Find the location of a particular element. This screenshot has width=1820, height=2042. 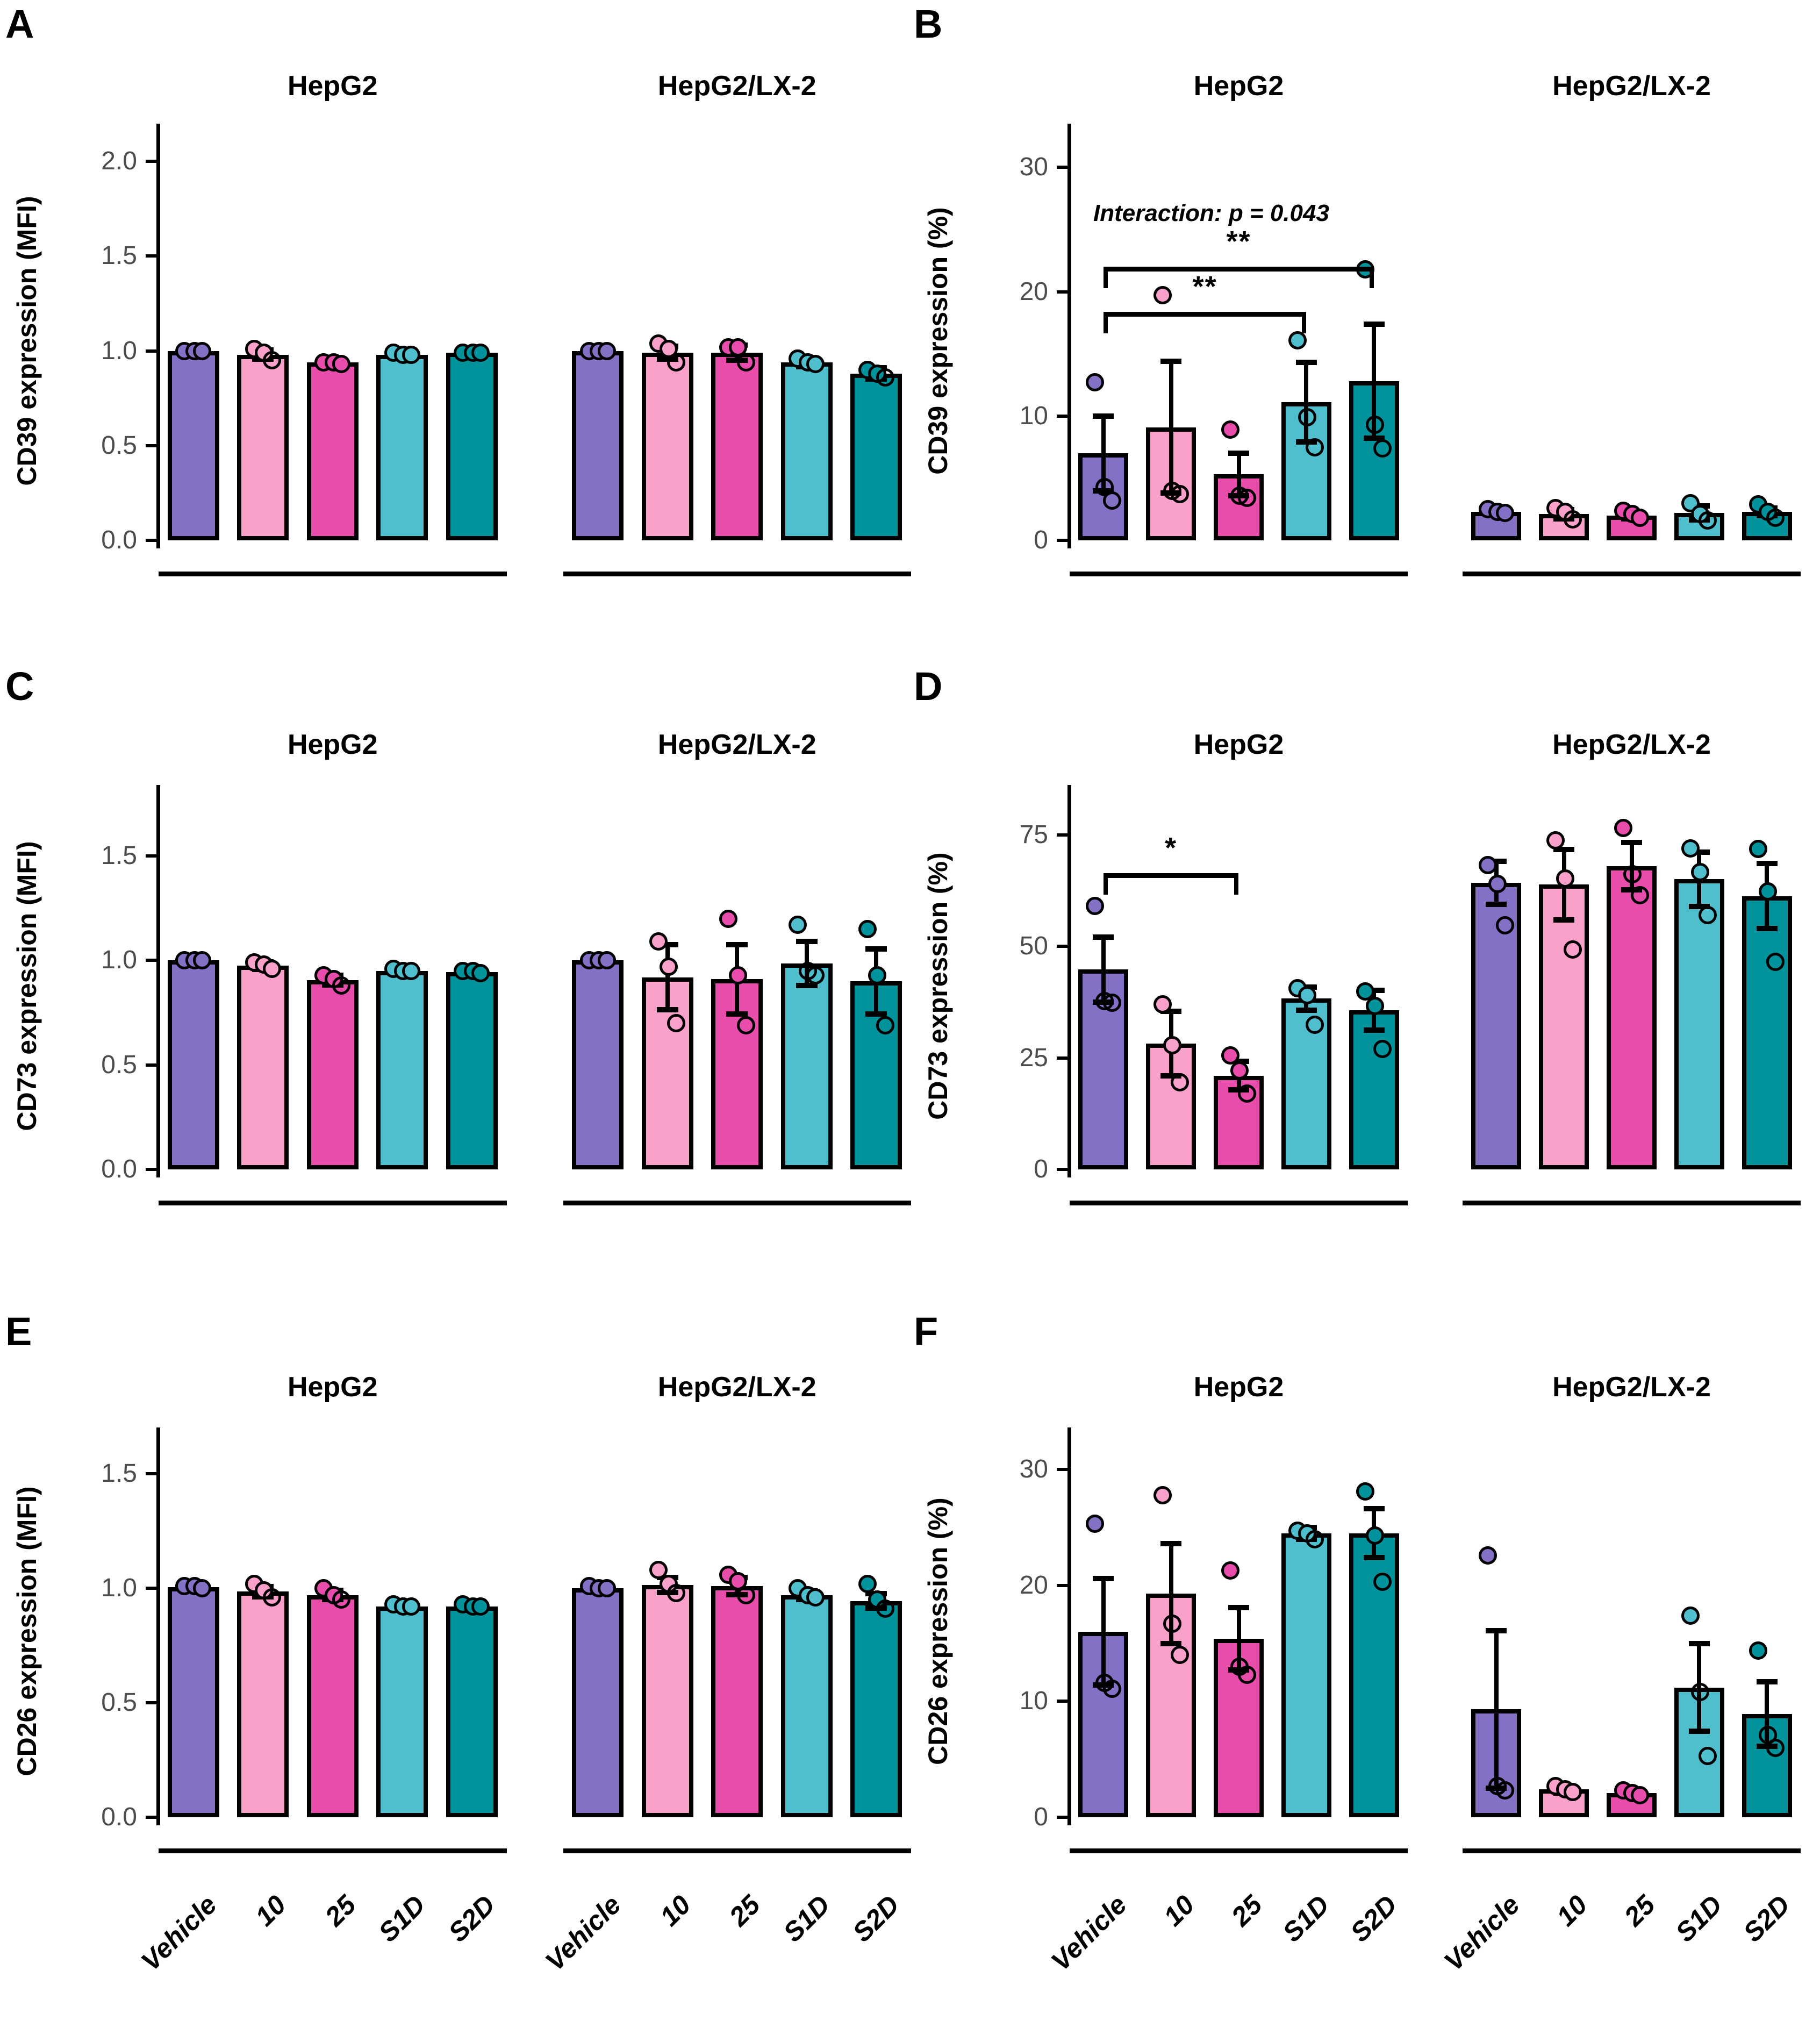

y-tick-label: 30 is located at coordinates (1033, 1469).